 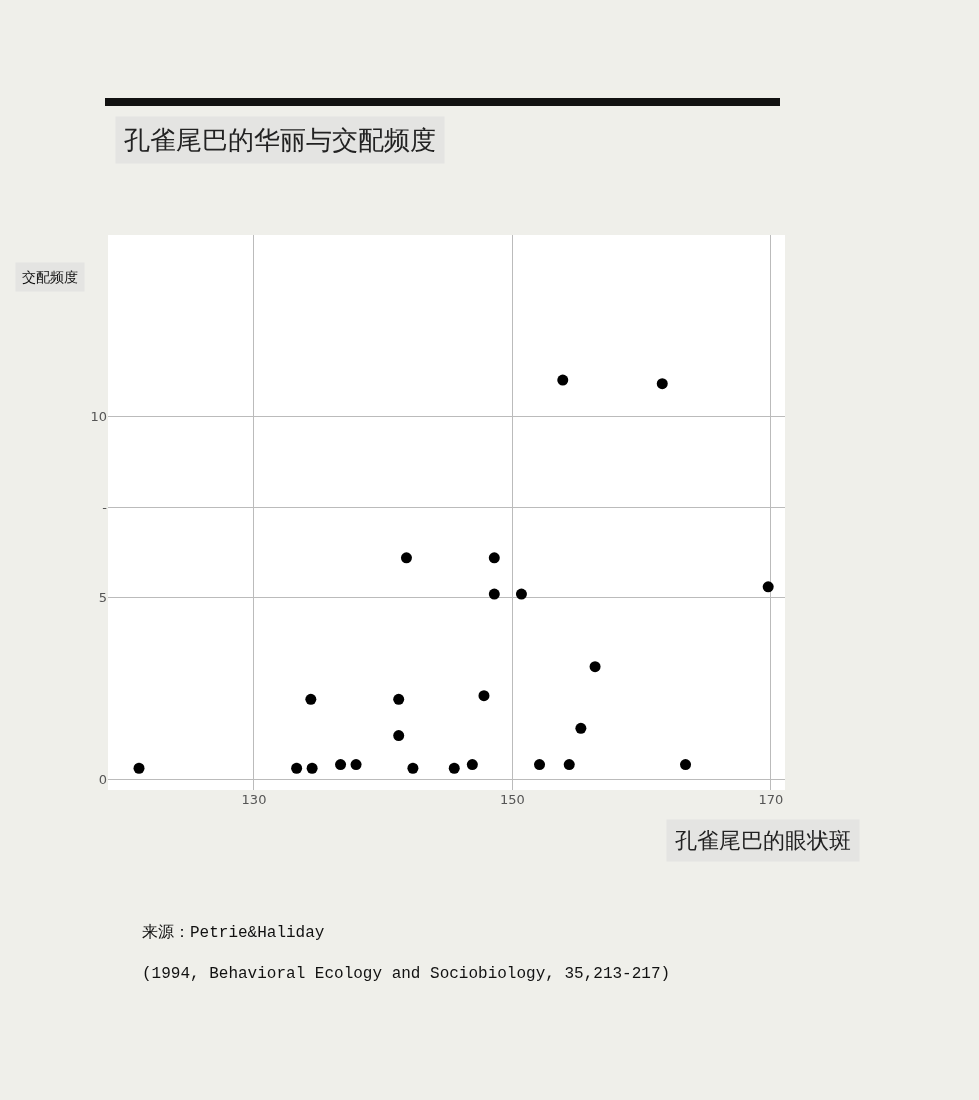 What do you see at coordinates (512, 799) in the screenshot?
I see `x-tick-label: 150` at bounding box center [512, 799].